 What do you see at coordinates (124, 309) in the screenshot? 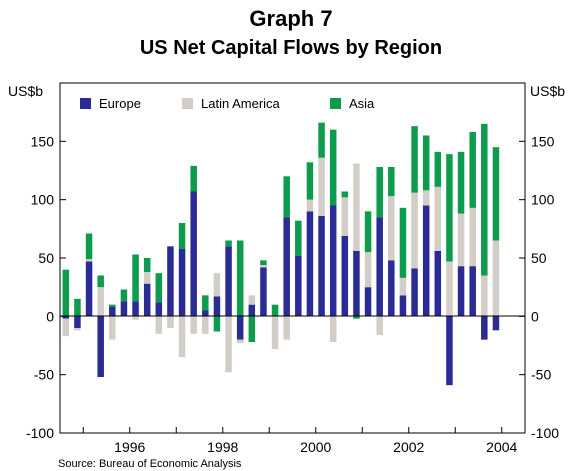
I see `bar-europe-1995Q4` at bounding box center [124, 309].